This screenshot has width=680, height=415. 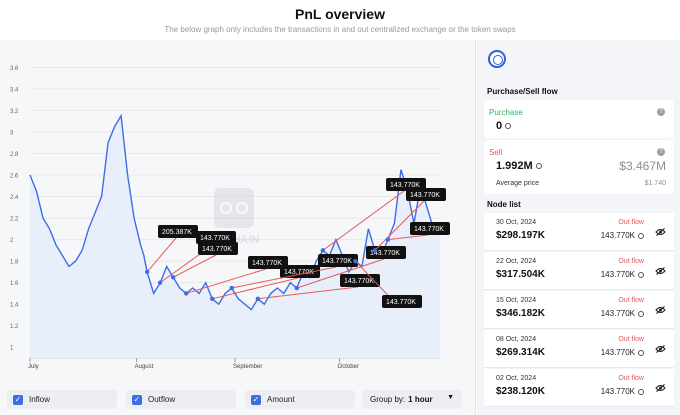 I want to click on flow-title: Purchase/Sell flow, so click(x=522, y=91).